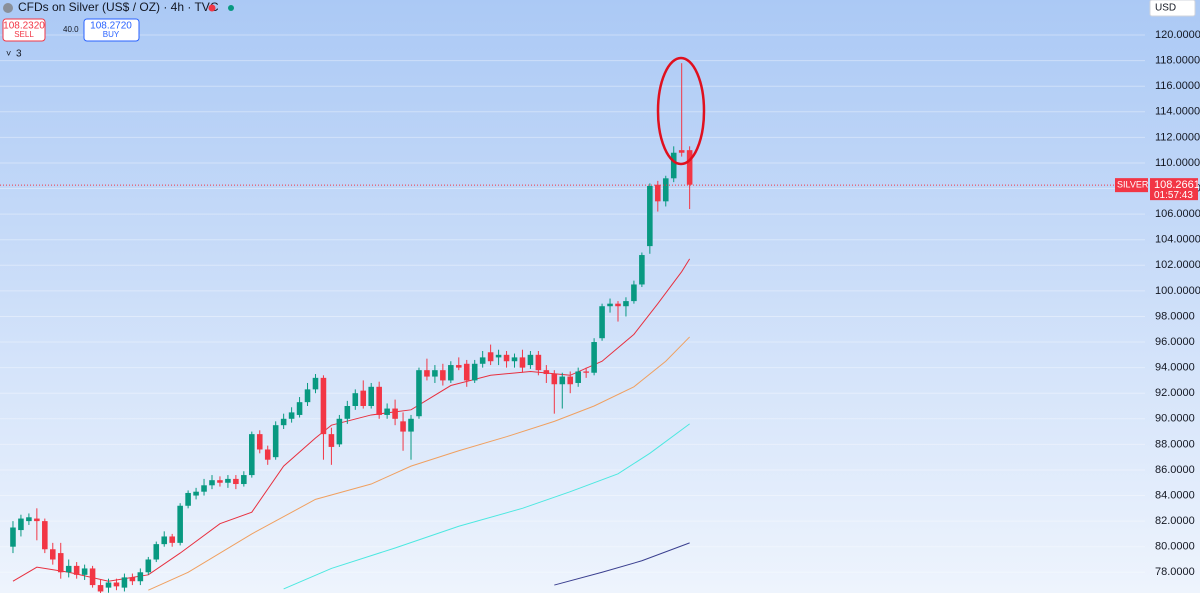 Image resolution: width=1200 pixels, height=593 pixels. What do you see at coordinates (1175, 521) in the screenshot?
I see `y-tick-label: 82.0000` at bounding box center [1175, 521].